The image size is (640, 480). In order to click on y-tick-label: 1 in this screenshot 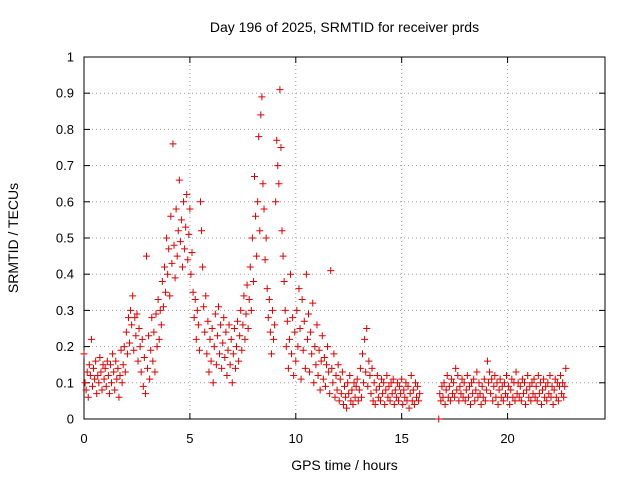, I will do `click(70, 57)`.